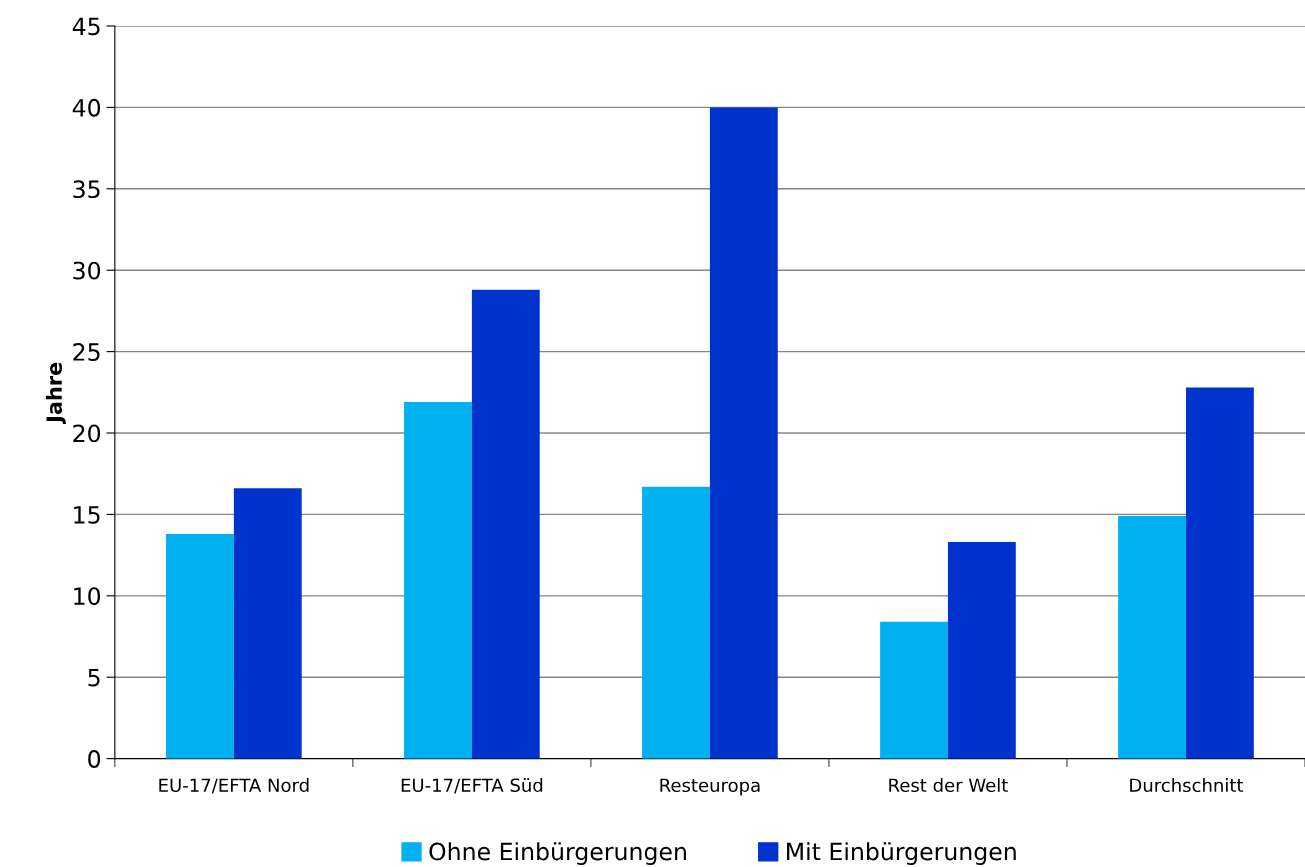  Describe the element at coordinates (710, 787) in the screenshot. I see `x-tick-label: Resteuropa` at that location.